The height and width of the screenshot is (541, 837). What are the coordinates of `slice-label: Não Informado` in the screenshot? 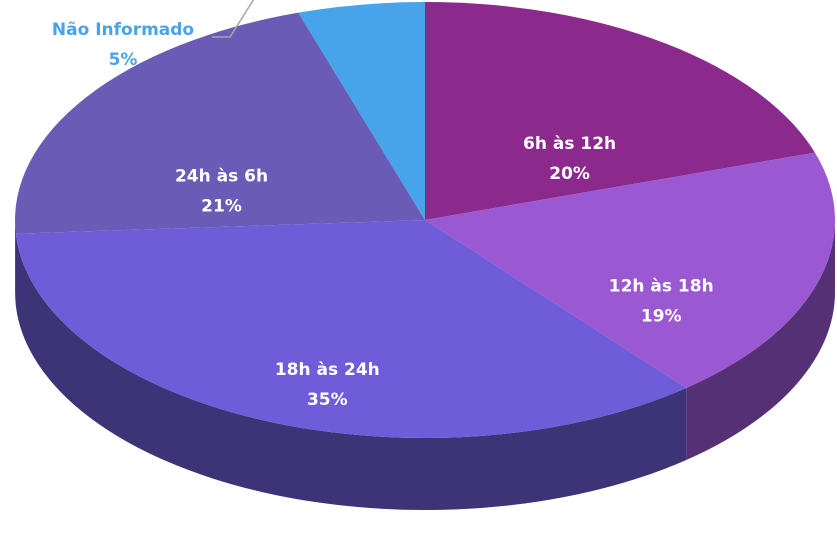 It's located at (123, 30).